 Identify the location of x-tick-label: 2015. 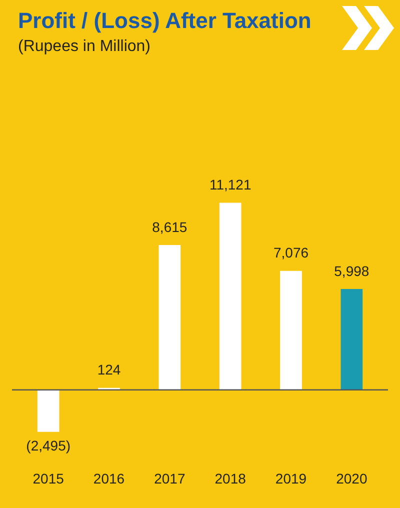
(48, 478).